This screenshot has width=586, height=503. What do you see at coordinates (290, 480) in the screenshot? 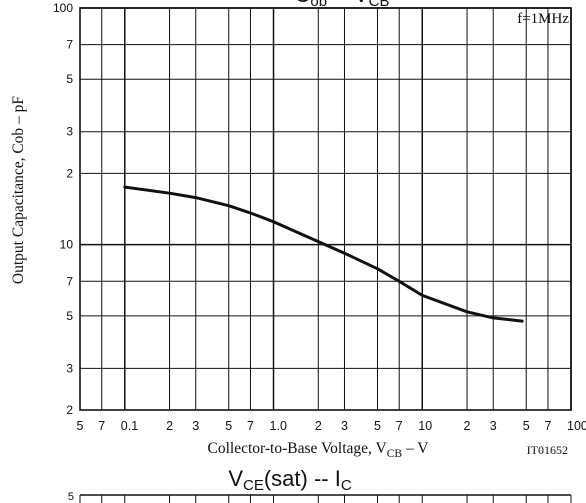
I see `next-chart-title: VCE(sat) -- IC` at bounding box center [290, 480].